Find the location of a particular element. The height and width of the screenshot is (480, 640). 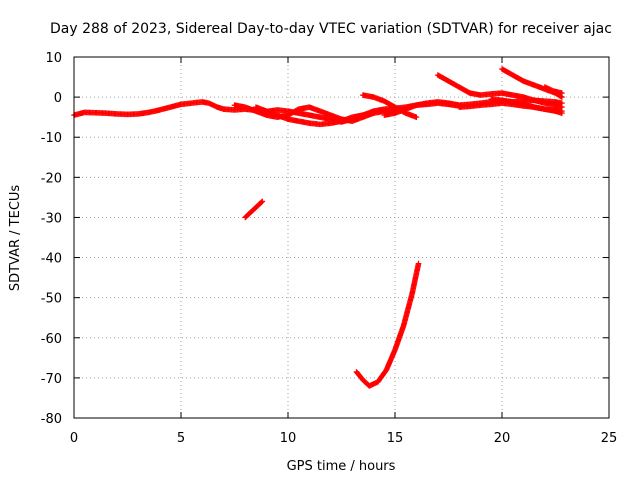

x-axis-label: GPS time / hours is located at coordinates (341, 466).